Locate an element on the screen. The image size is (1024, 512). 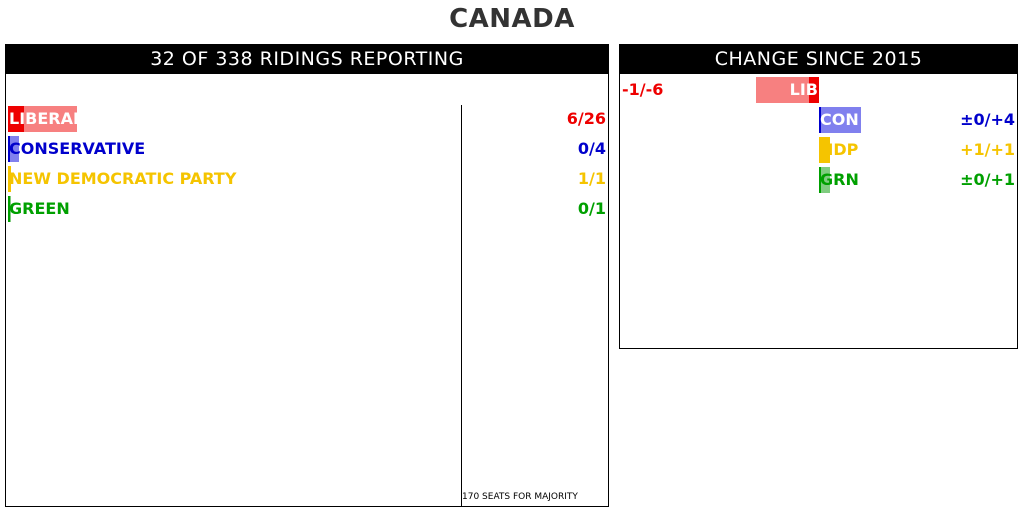
seats-panel-title: 32 OF 338 RIDINGS REPORTING is located at coordinates (307, 59).